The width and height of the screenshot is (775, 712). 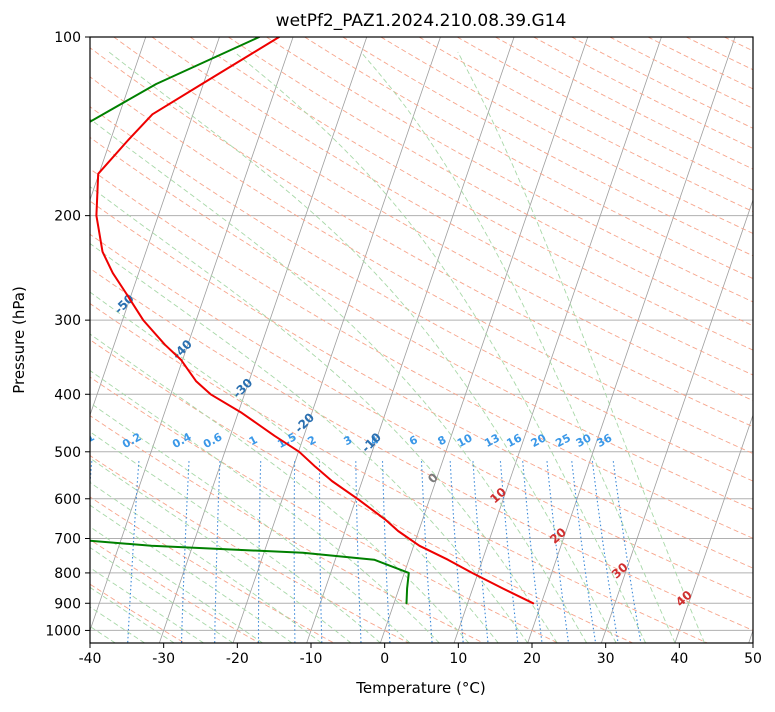 I want to click on x-tick-label: 50, so click(x=753, y=659).